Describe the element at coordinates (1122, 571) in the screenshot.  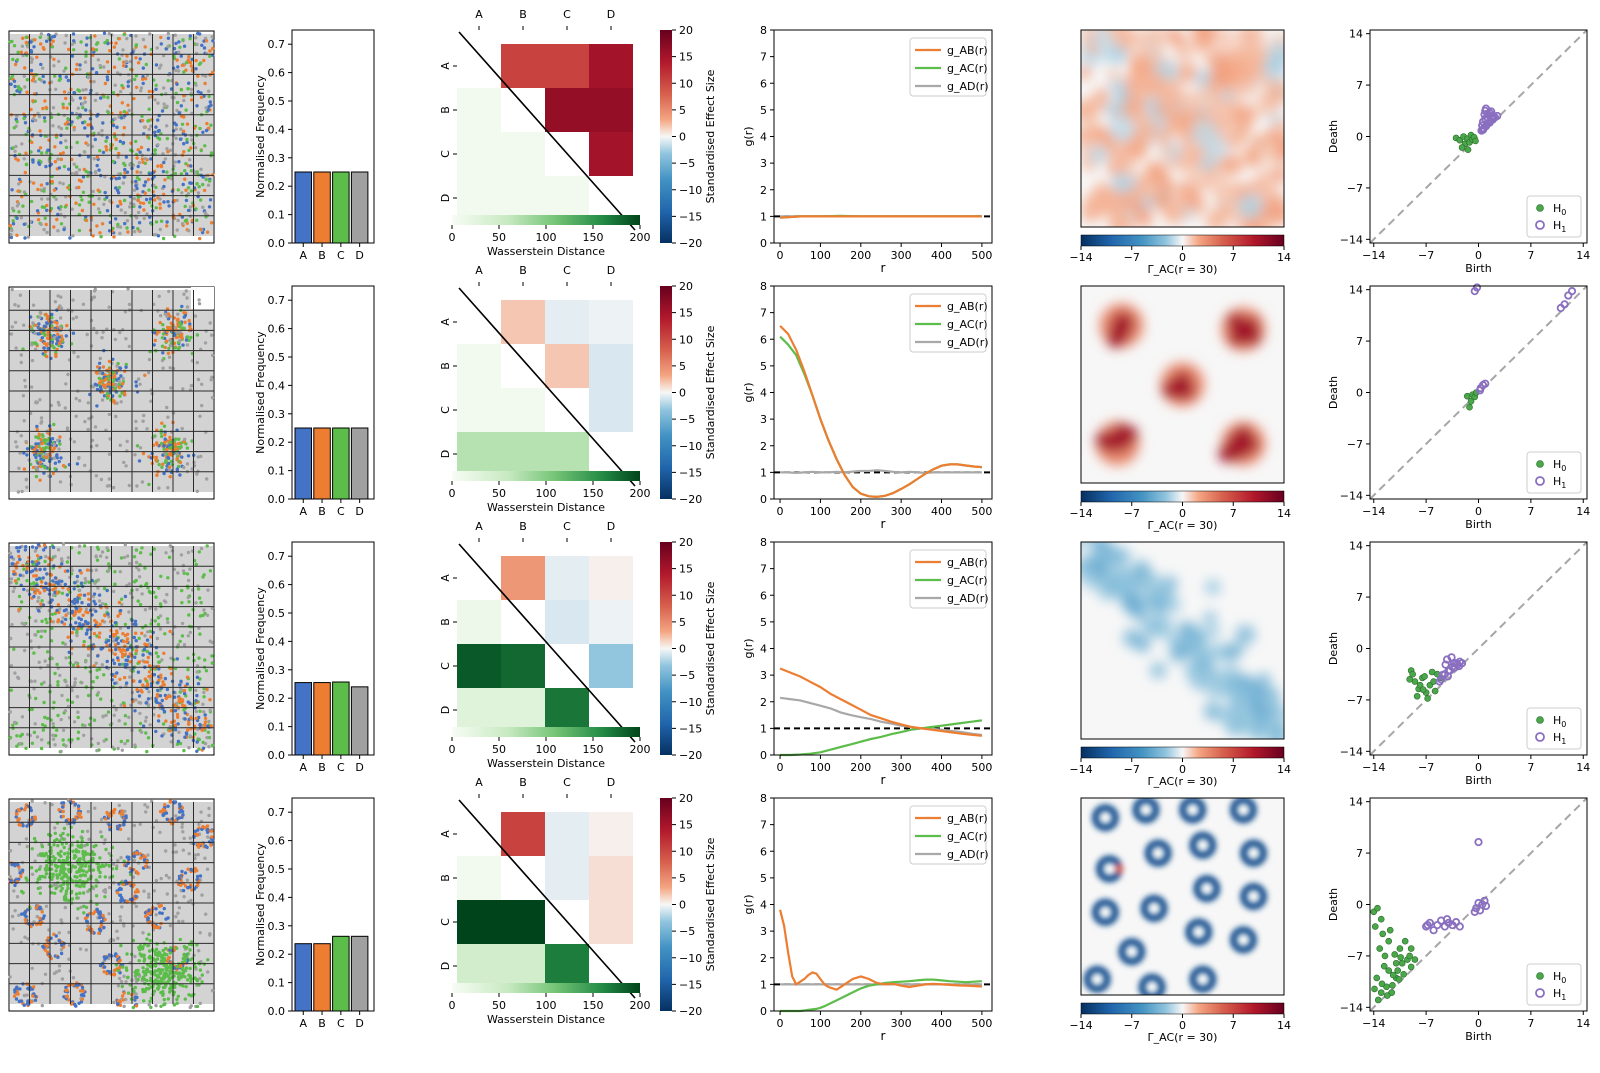
I see `band-patch` at that location.